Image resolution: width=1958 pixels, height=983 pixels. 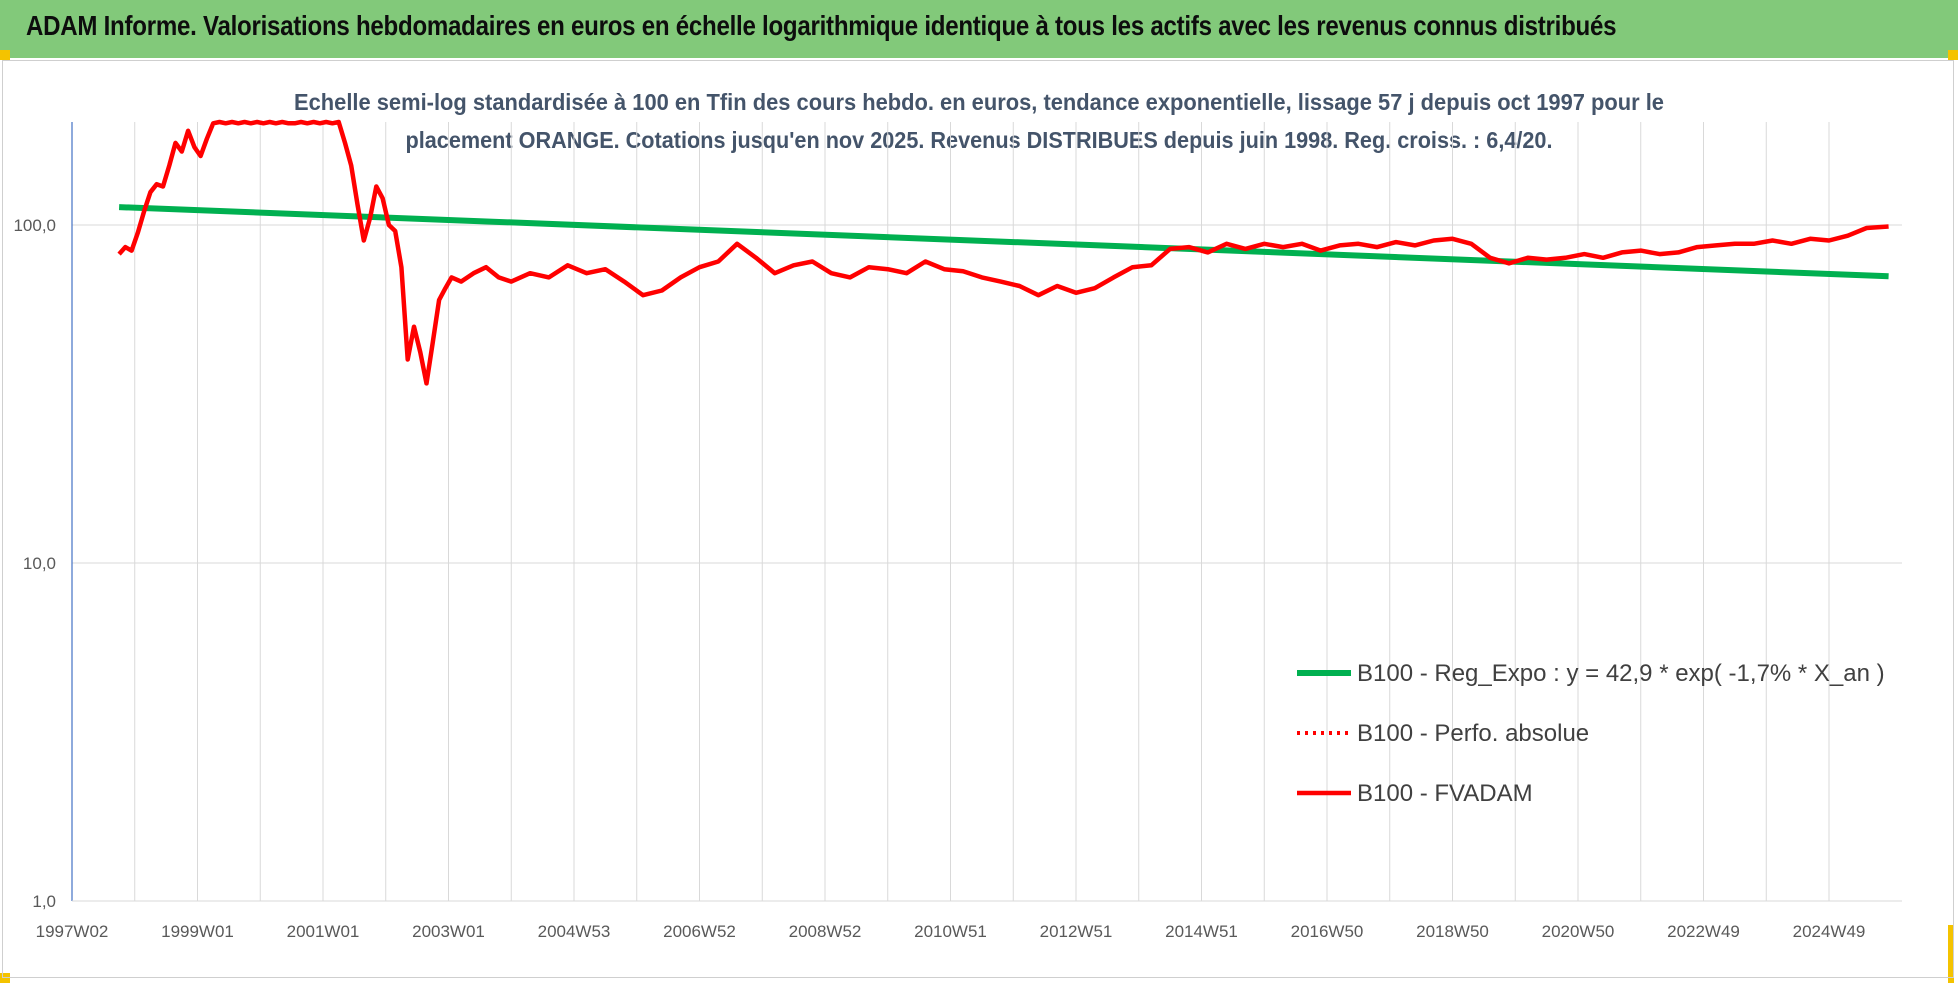 What do you see at coordinates (1951, 954) in the screenshot?
I see `corner-marker-bottom-right` at bounding box center [1951, 954].